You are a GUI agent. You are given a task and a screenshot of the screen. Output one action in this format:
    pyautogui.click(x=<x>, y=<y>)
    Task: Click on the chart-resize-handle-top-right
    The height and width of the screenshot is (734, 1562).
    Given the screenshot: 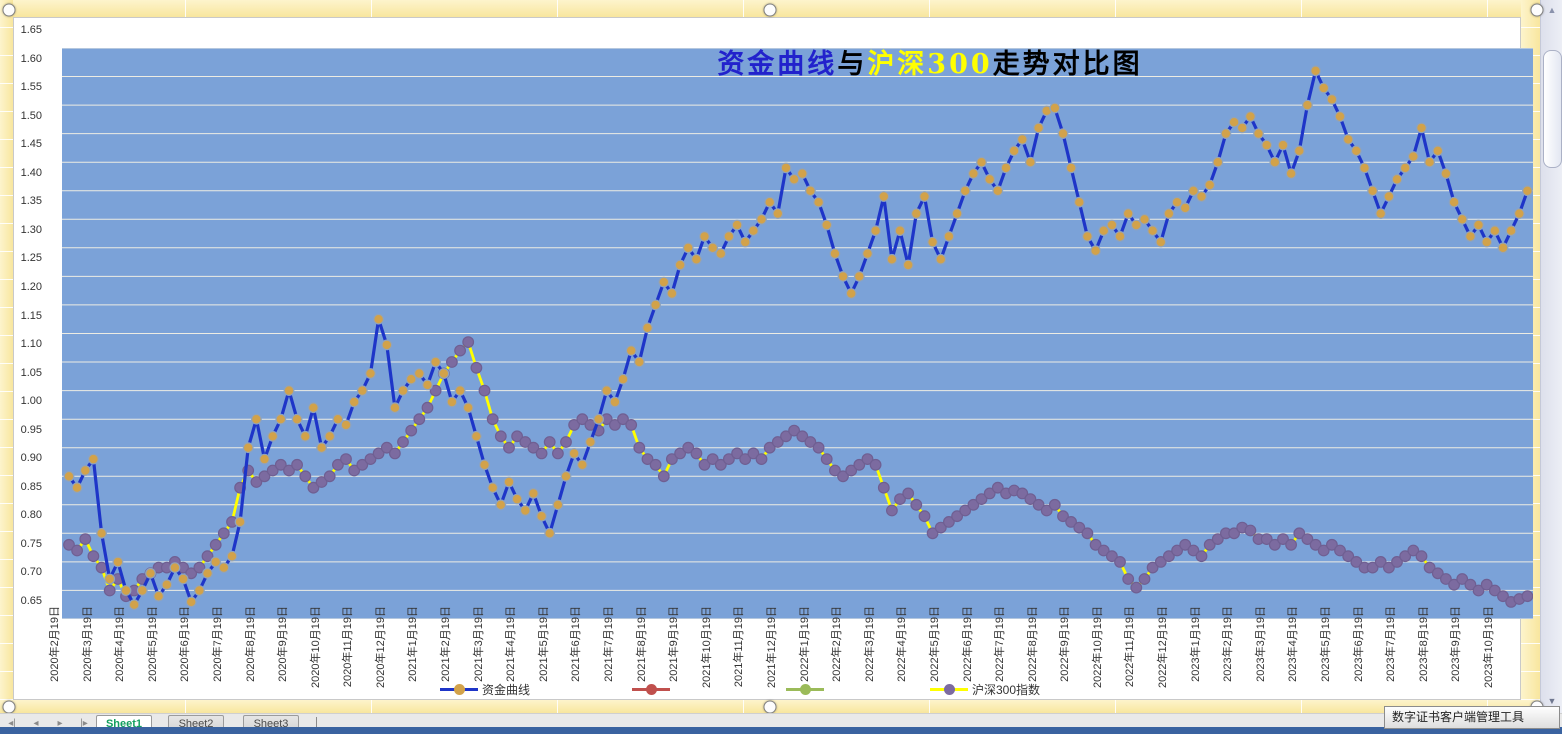 What is the action you would take?
    pyautogui.click(x=1537, y=10)
    